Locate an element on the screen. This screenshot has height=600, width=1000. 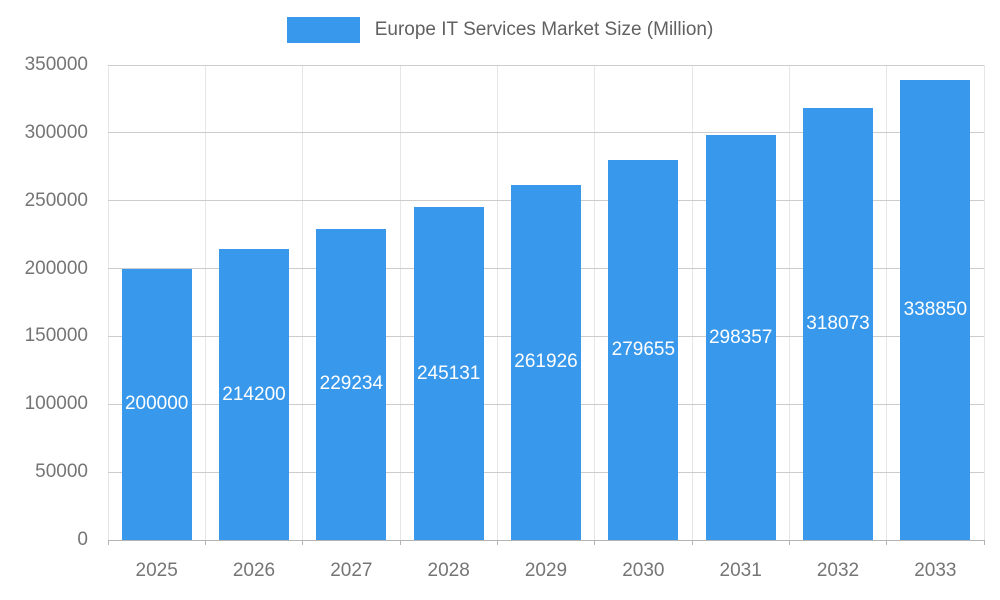
y-tick-label: 100000 is located at coordinates (56, 404).